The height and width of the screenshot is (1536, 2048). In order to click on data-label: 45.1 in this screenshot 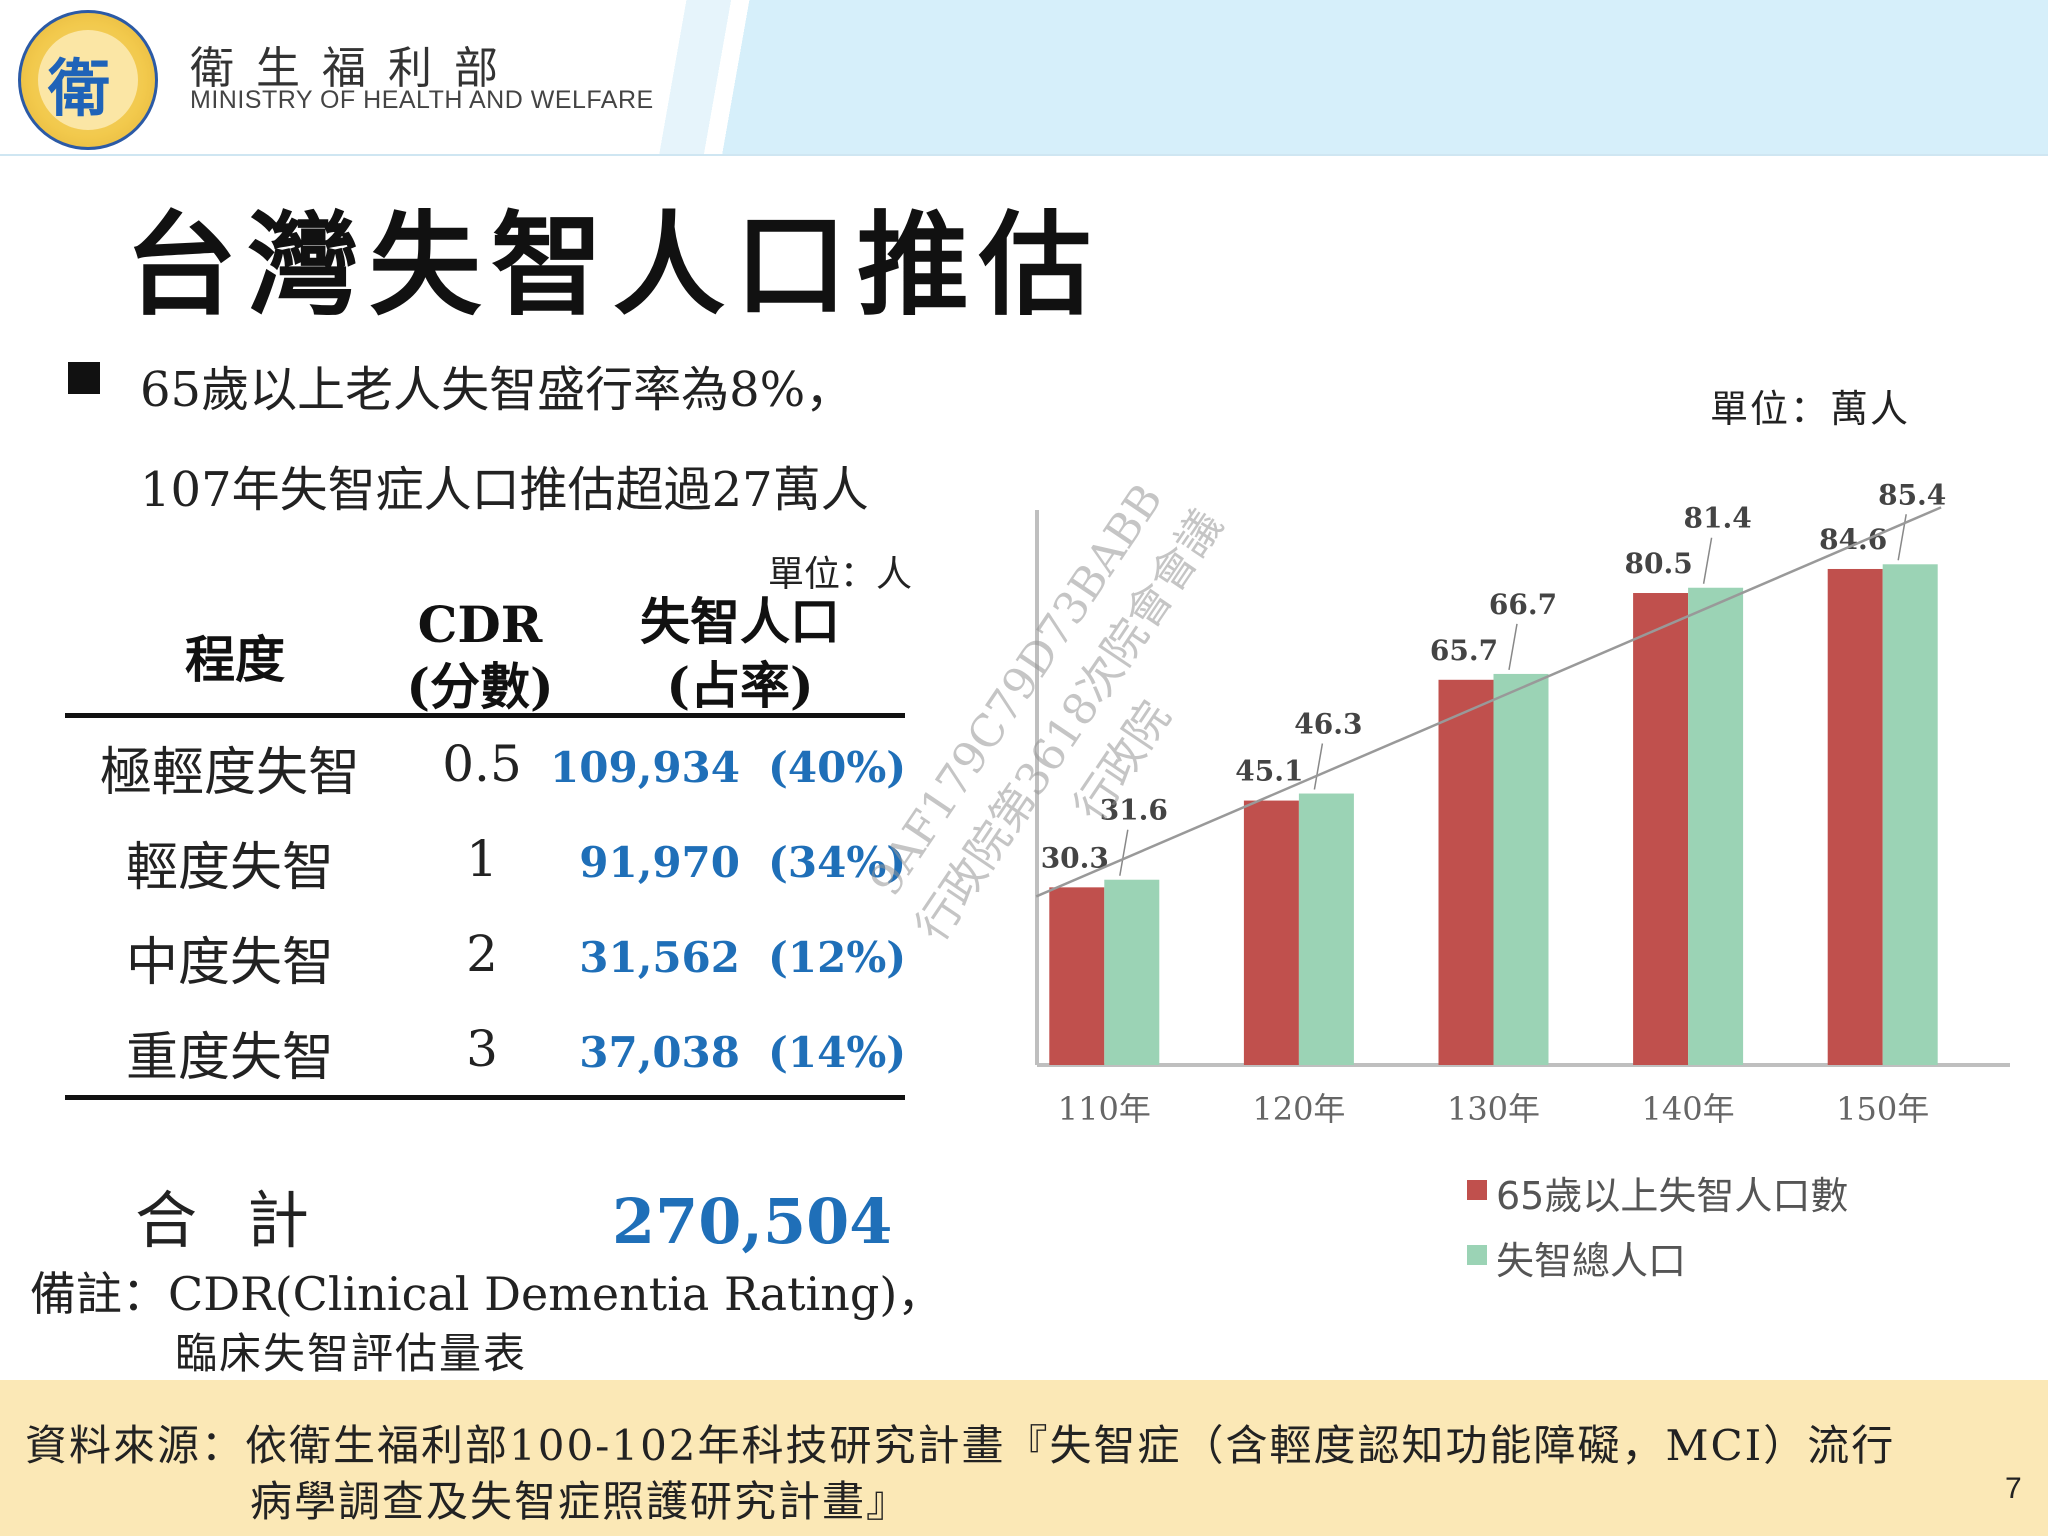, I will do `click(1269, 771)`.